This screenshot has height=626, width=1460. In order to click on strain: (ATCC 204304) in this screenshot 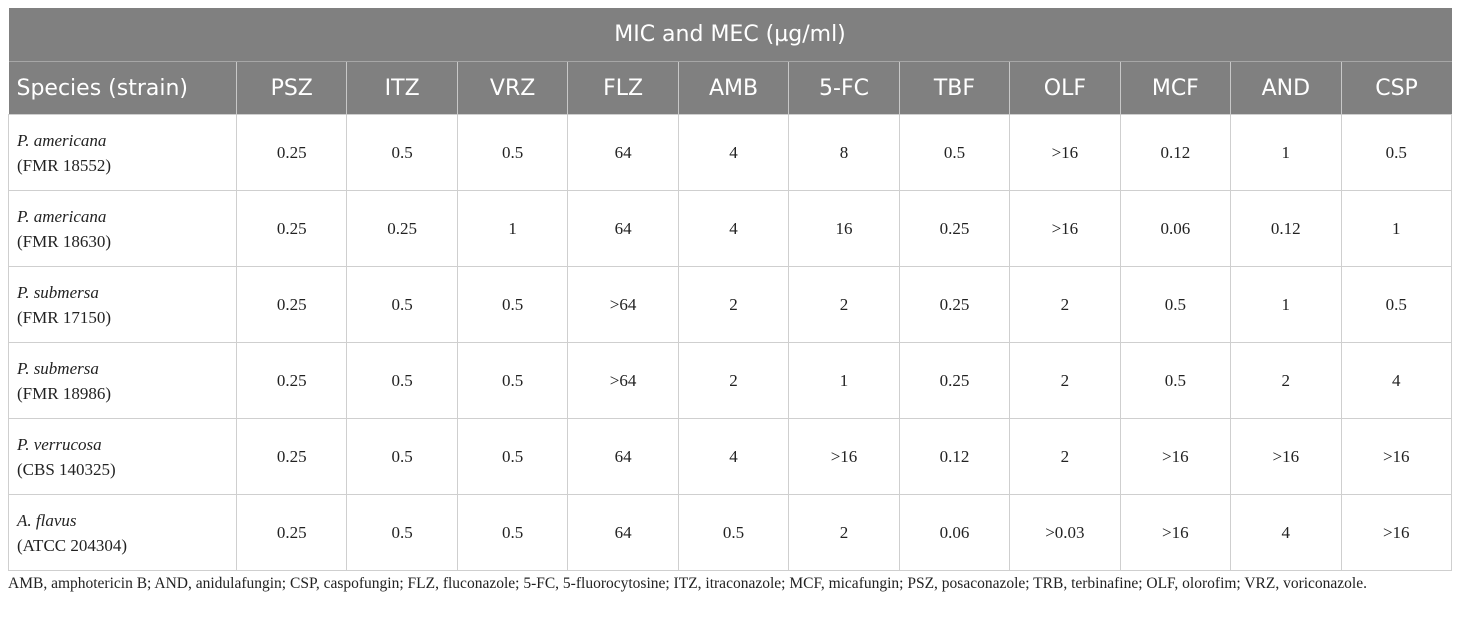, I will do `click(72, 545)`.